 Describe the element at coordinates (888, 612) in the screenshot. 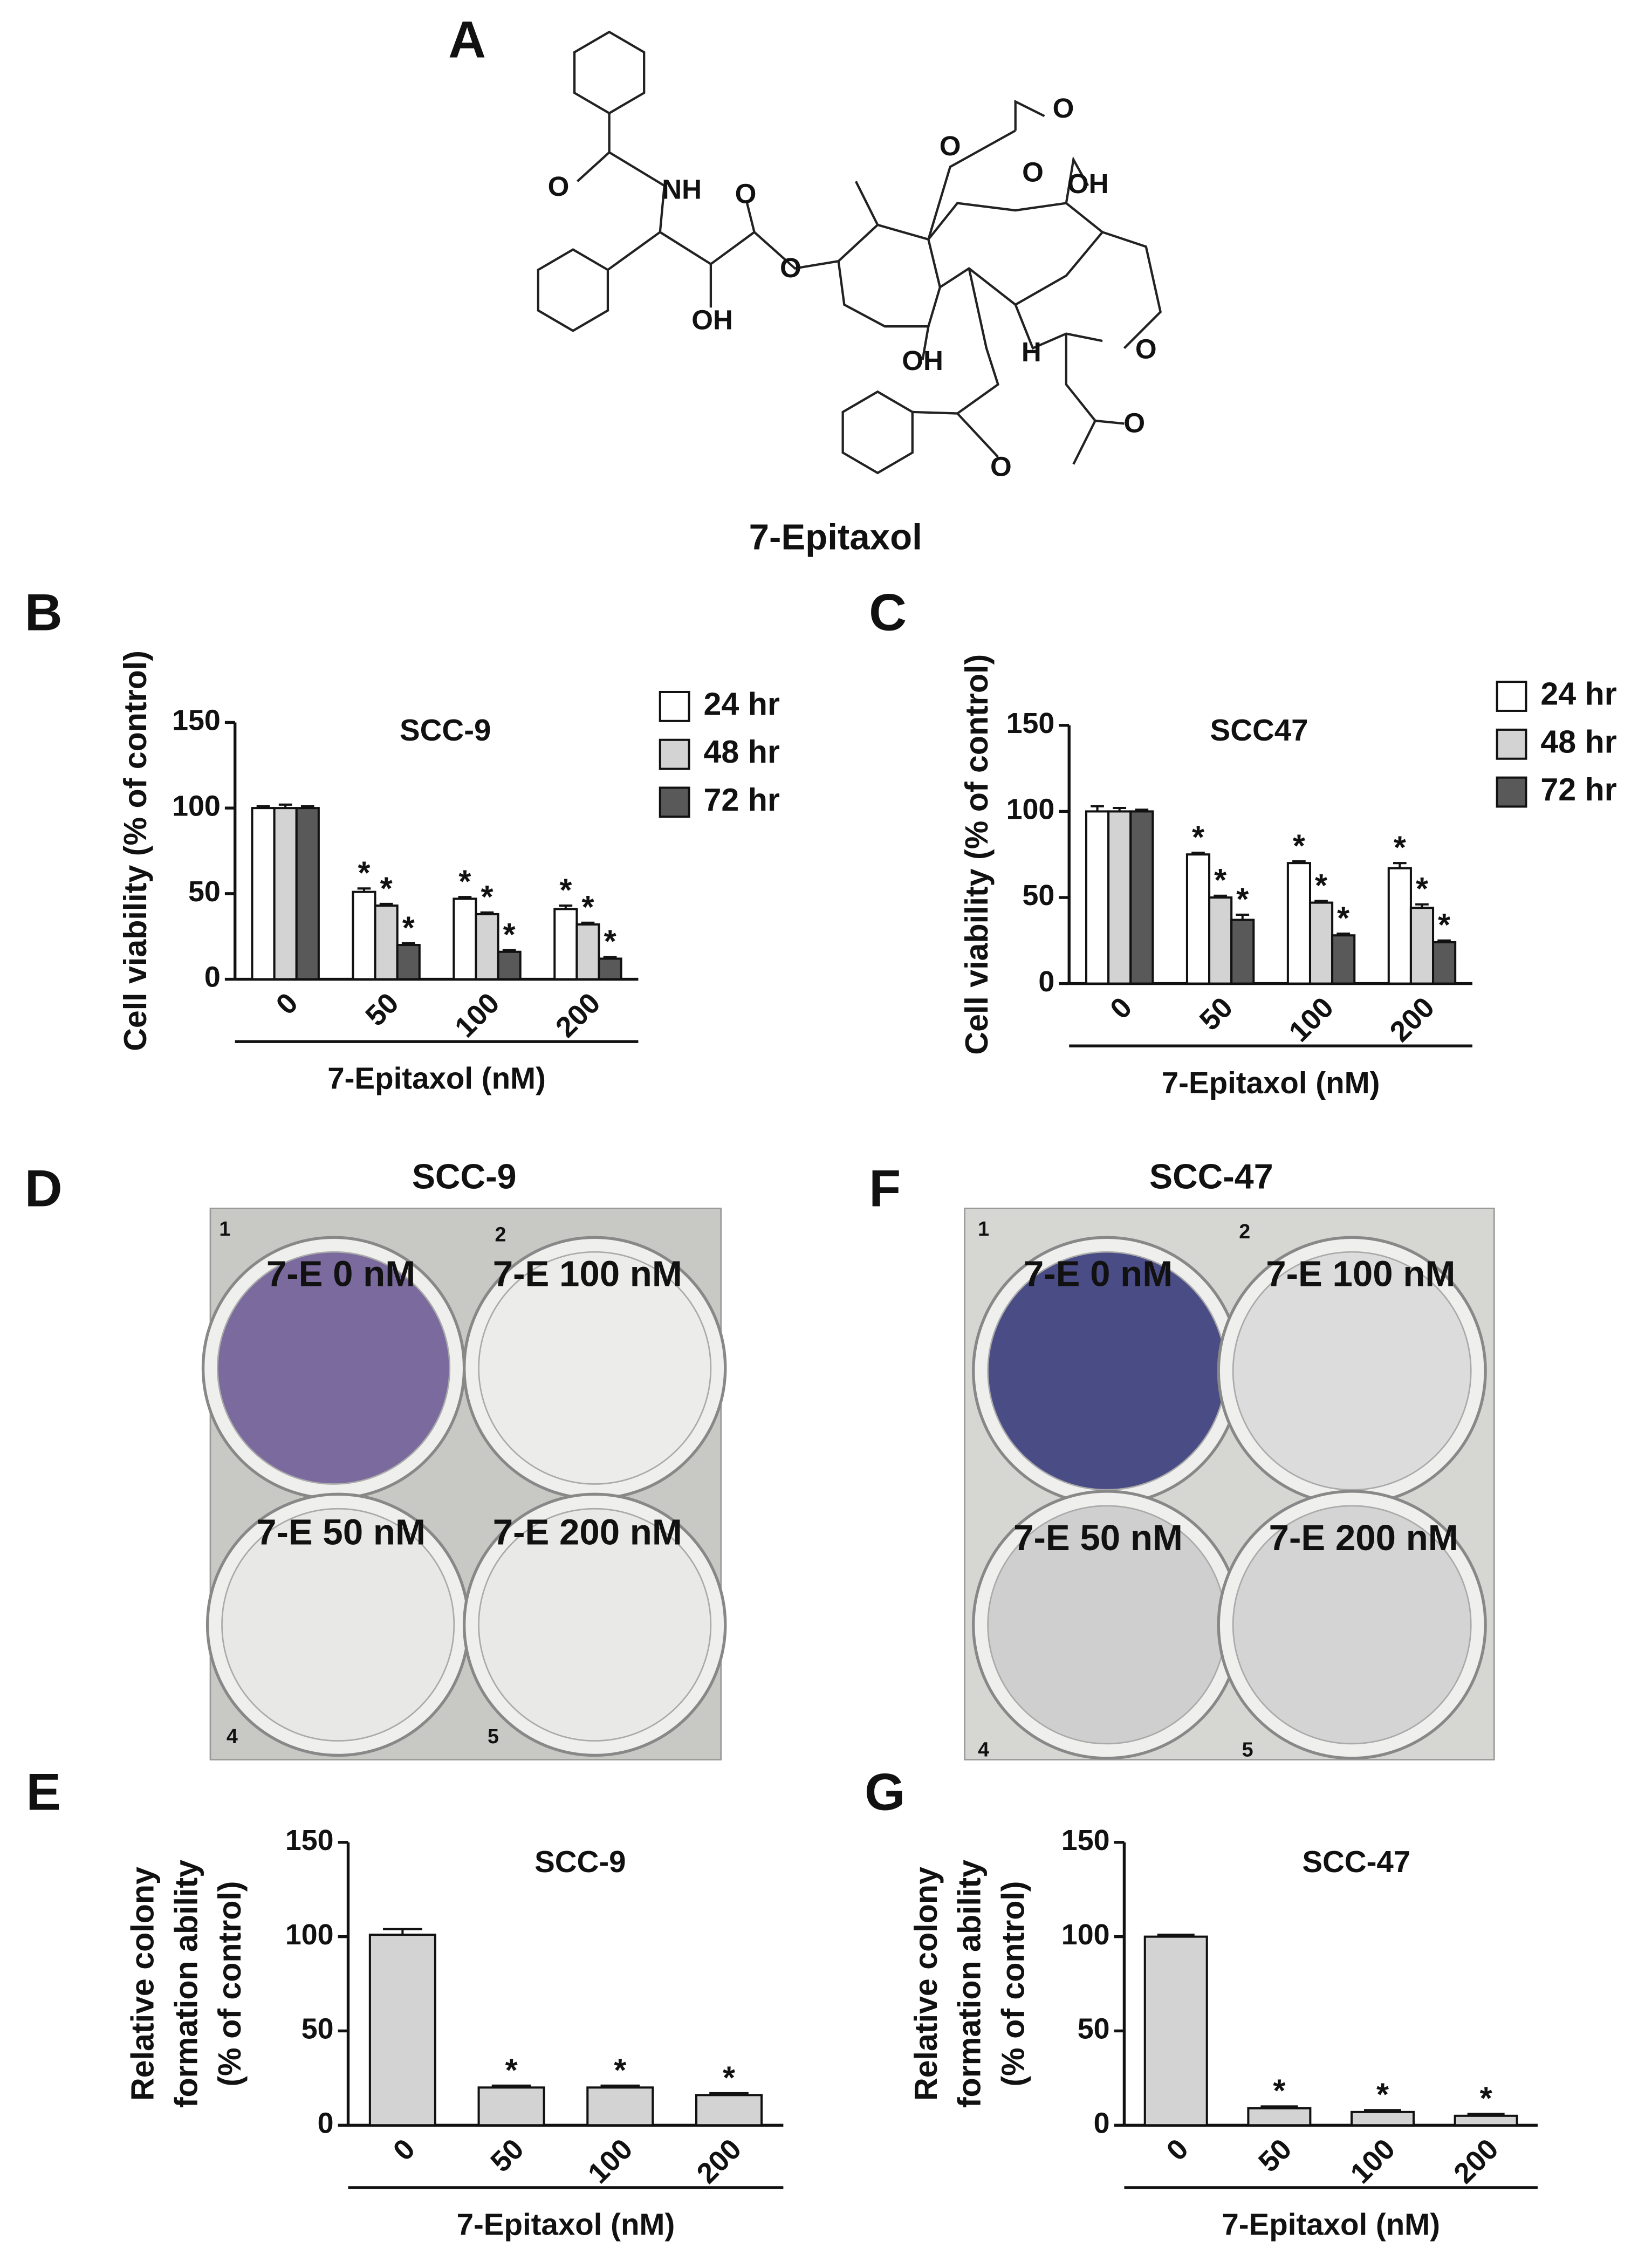

I see `panel-letter: C` at that location.